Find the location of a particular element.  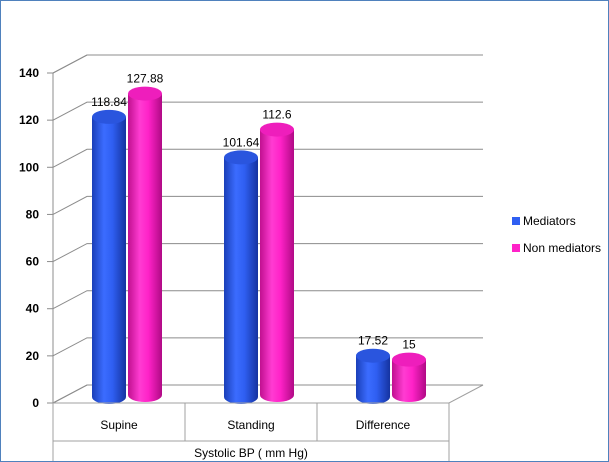

legend-label: Mediators is located at coordinates (549, 221).